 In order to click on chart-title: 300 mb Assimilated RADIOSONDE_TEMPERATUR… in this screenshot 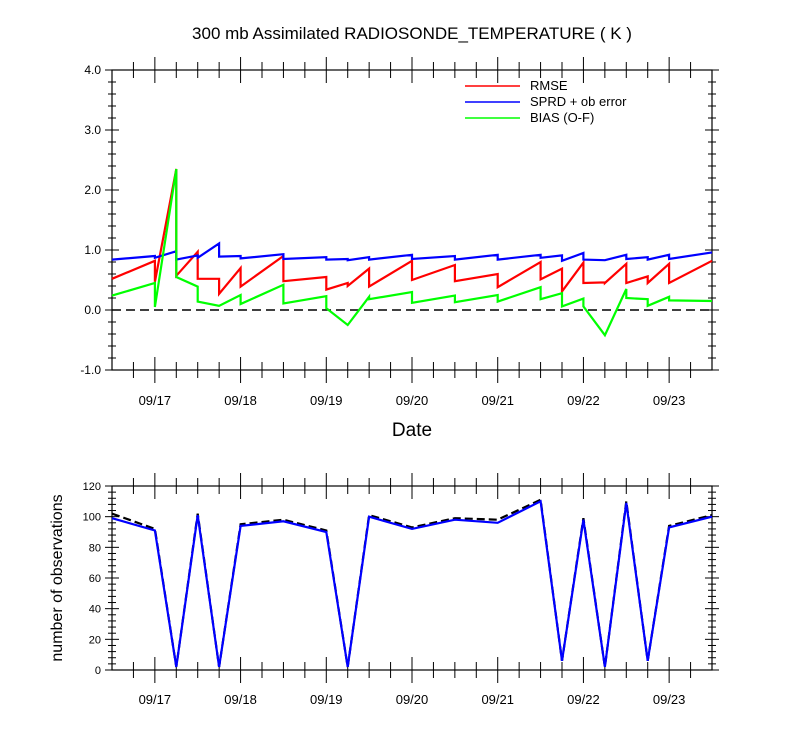, I will do `click(412, 33)`.